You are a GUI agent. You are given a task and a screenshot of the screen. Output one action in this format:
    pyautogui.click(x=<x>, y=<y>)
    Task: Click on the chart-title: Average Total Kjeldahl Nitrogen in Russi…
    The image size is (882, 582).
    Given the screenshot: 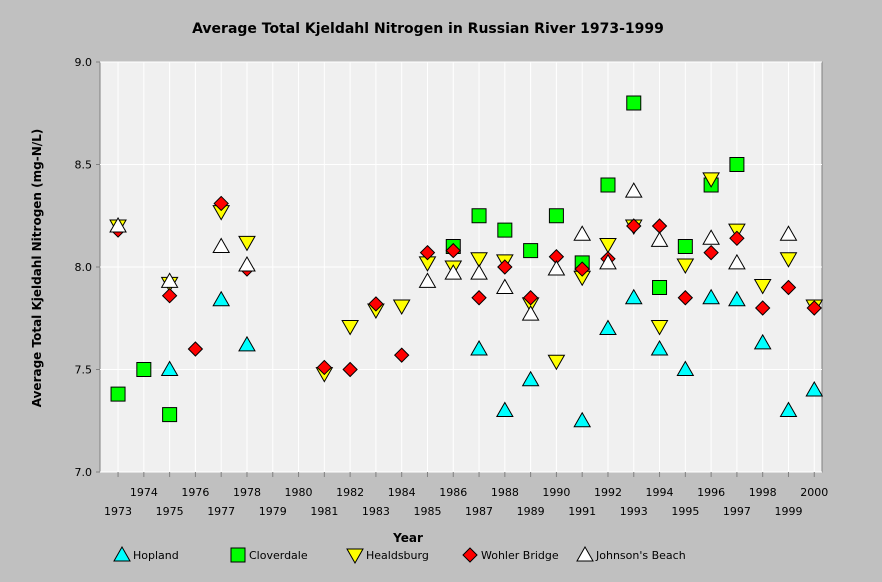 What is the action you would take?
    pyautogui.click(x=428, y=29)
    